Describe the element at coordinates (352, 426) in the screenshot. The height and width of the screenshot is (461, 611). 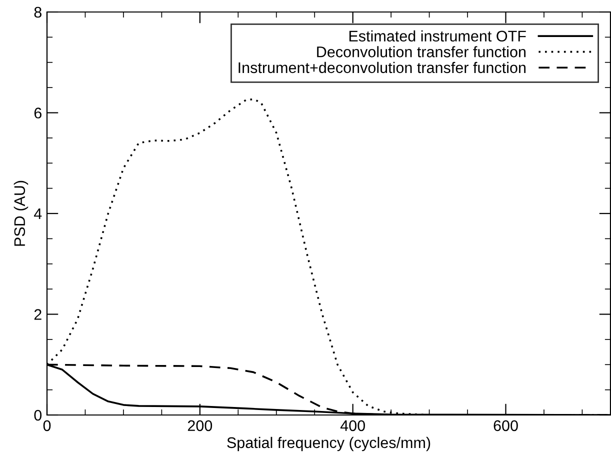
I see `x-tick-label: 400` at that location.